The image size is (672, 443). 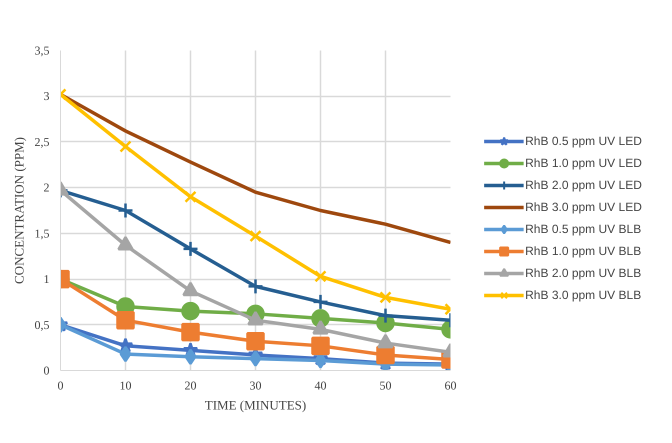 What do you see at coordinates (126, 385) in the screenshot?
I see `x-tick-label: 10` at bounding box center [126, 385].